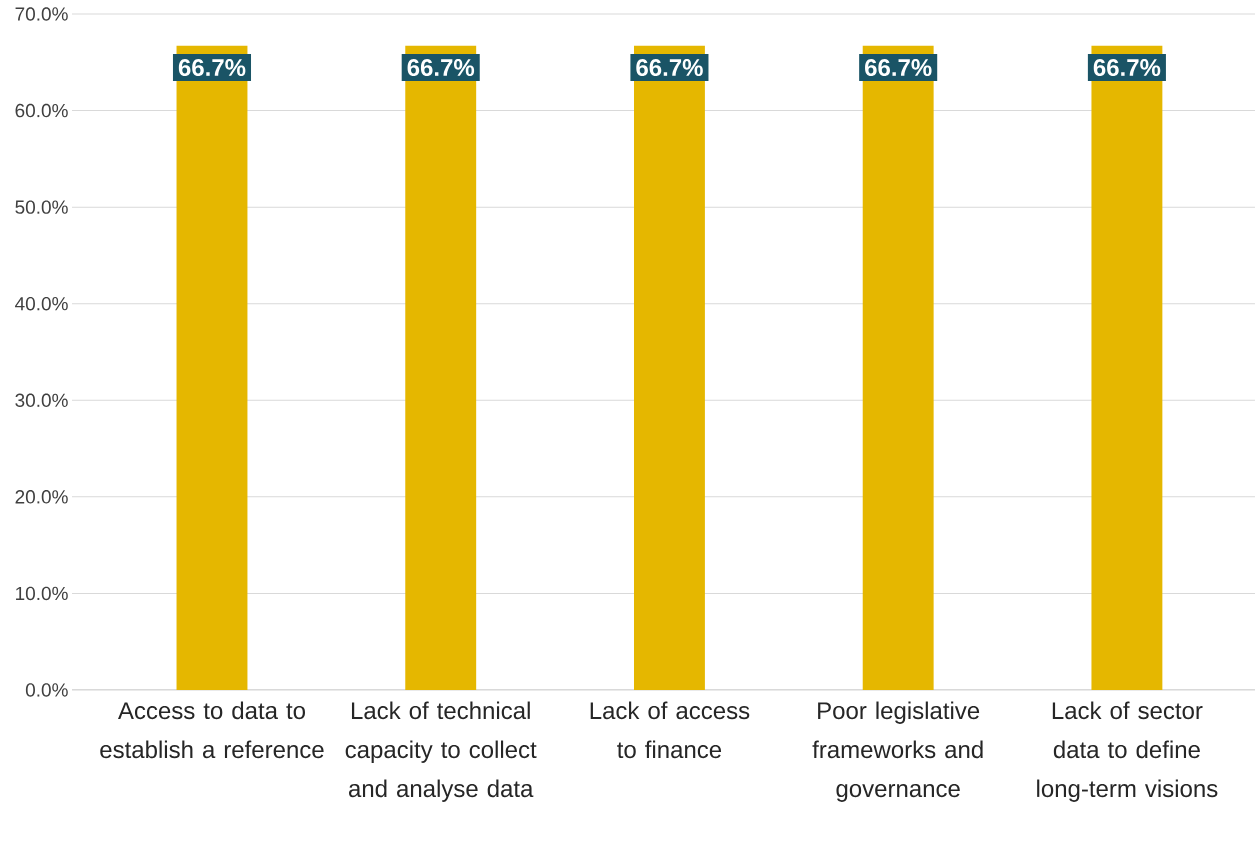  Describe the element at coordinates (441, 751) in the screenshot. I see `x-tick-label: Lack of technical capacity to collect and analyse data` at that location.